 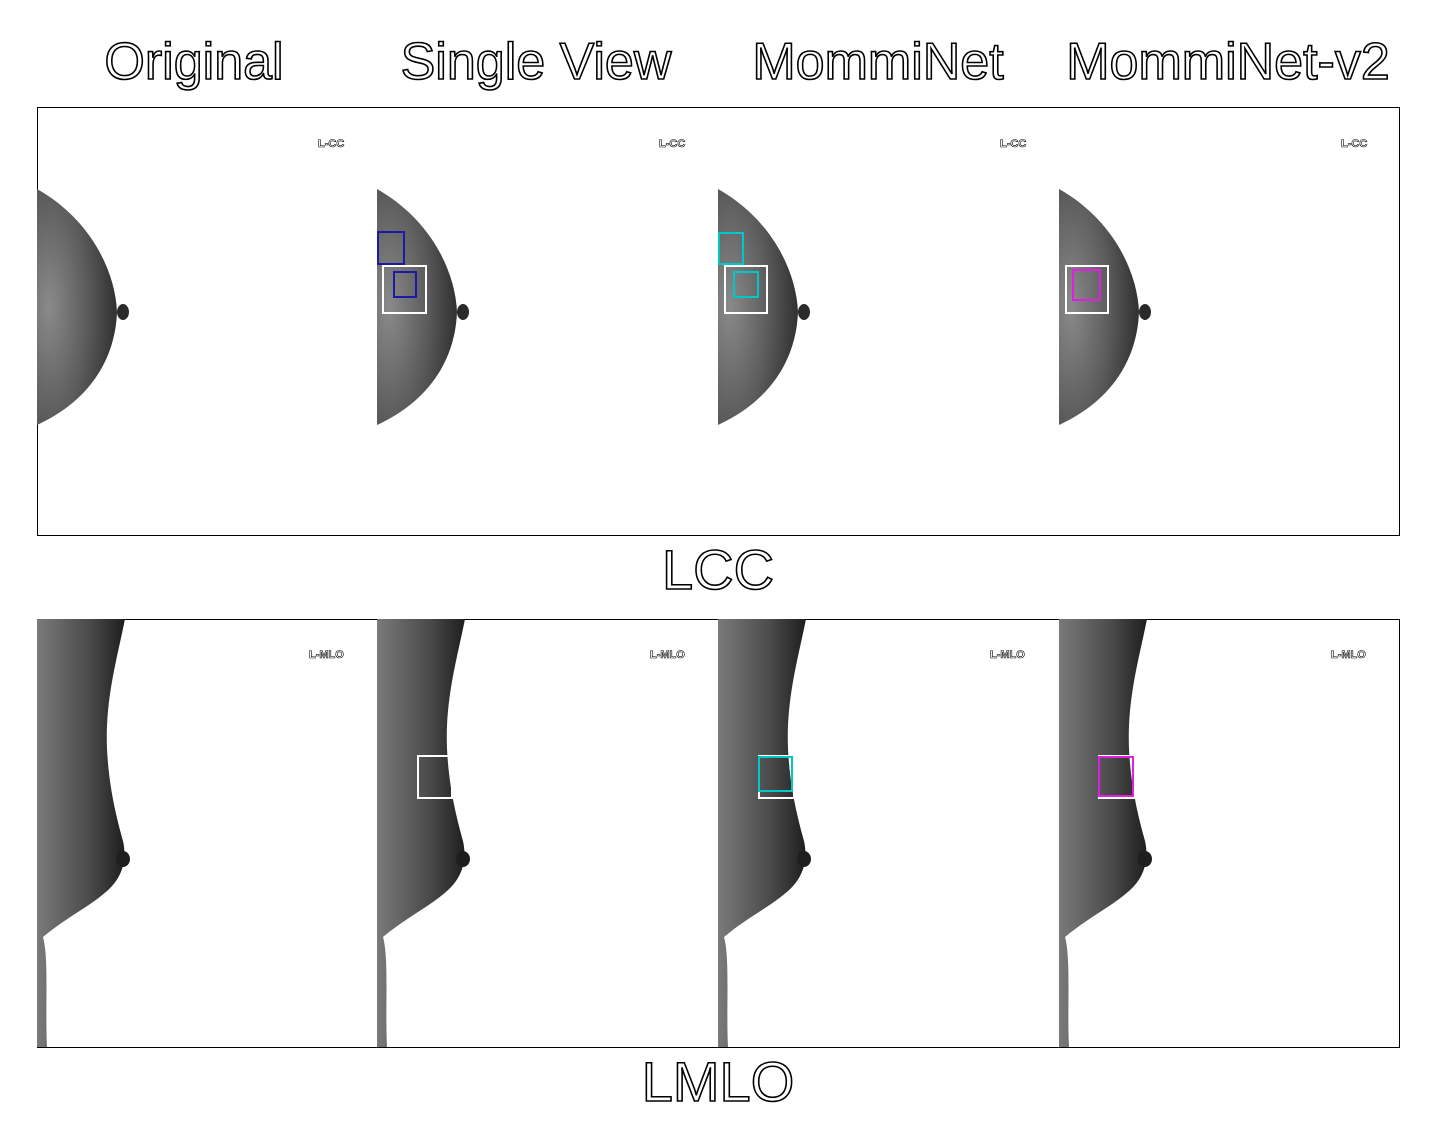 What do you see at coordinates (718, 569) in the screenshot?
I see `row-label-lcc: LCC` at bounding box center [718, 569].